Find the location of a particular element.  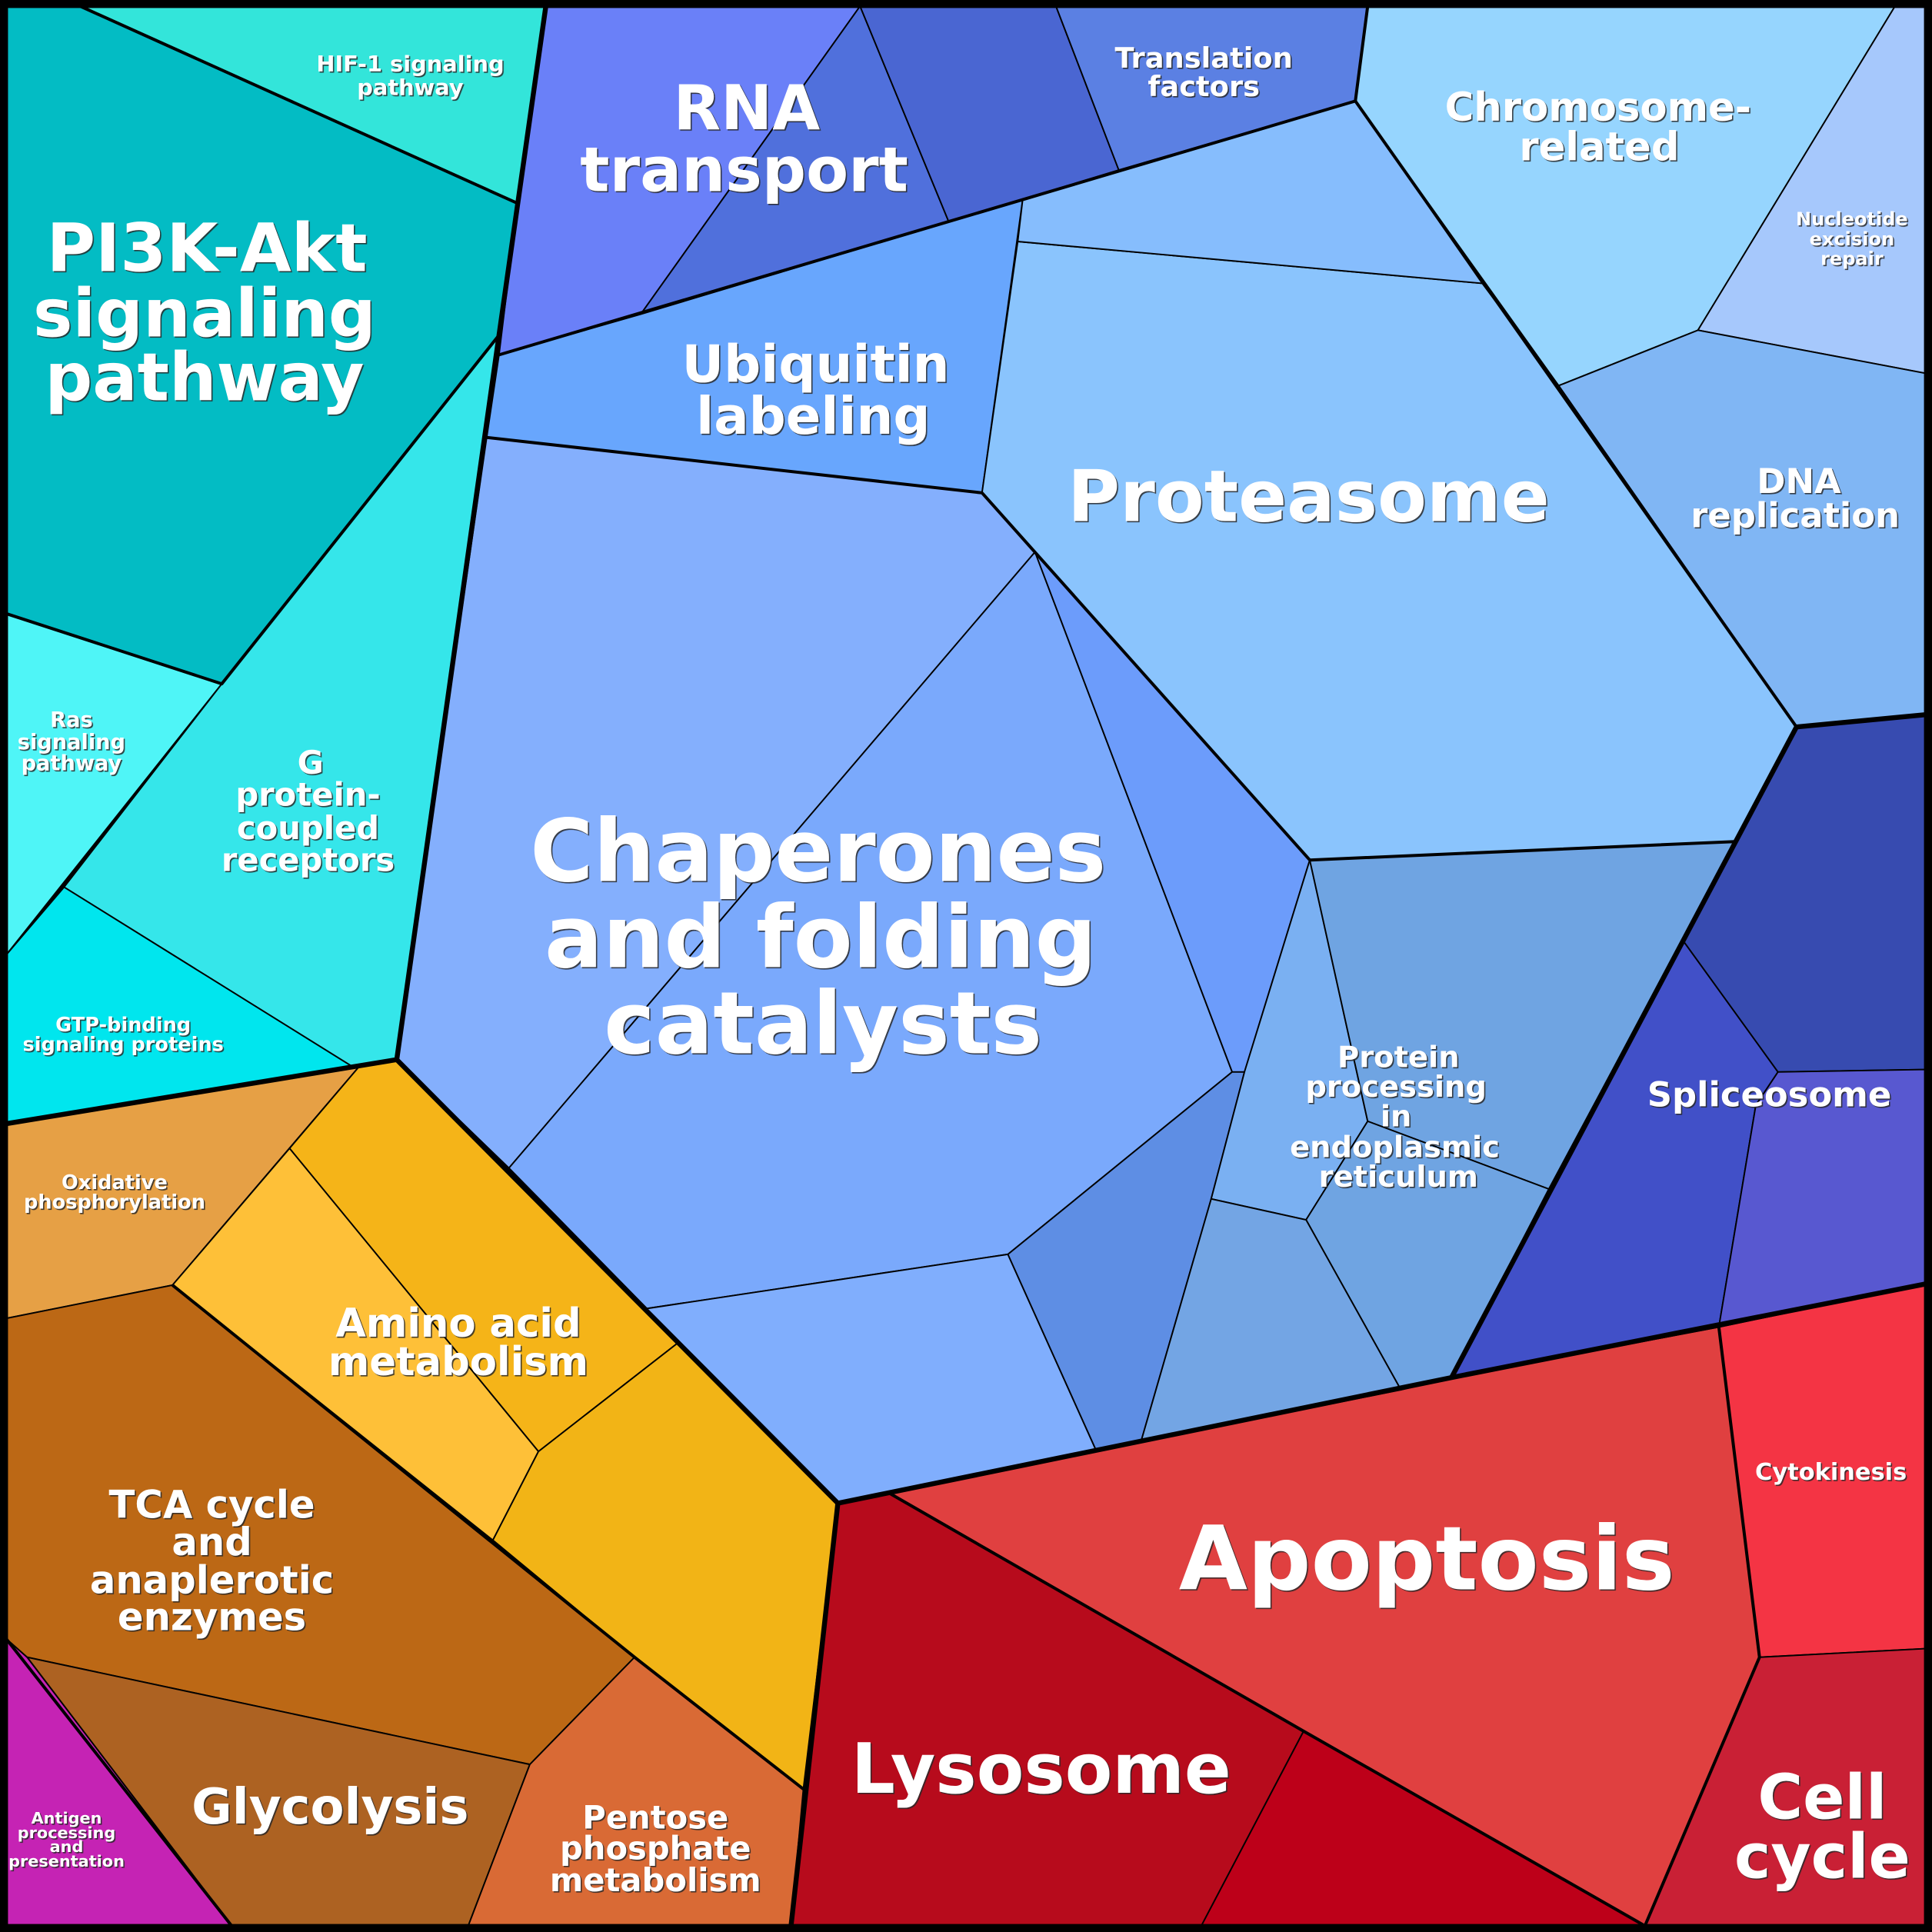

label-line: HIF-1 signaling is located at coordinates (410, 64).